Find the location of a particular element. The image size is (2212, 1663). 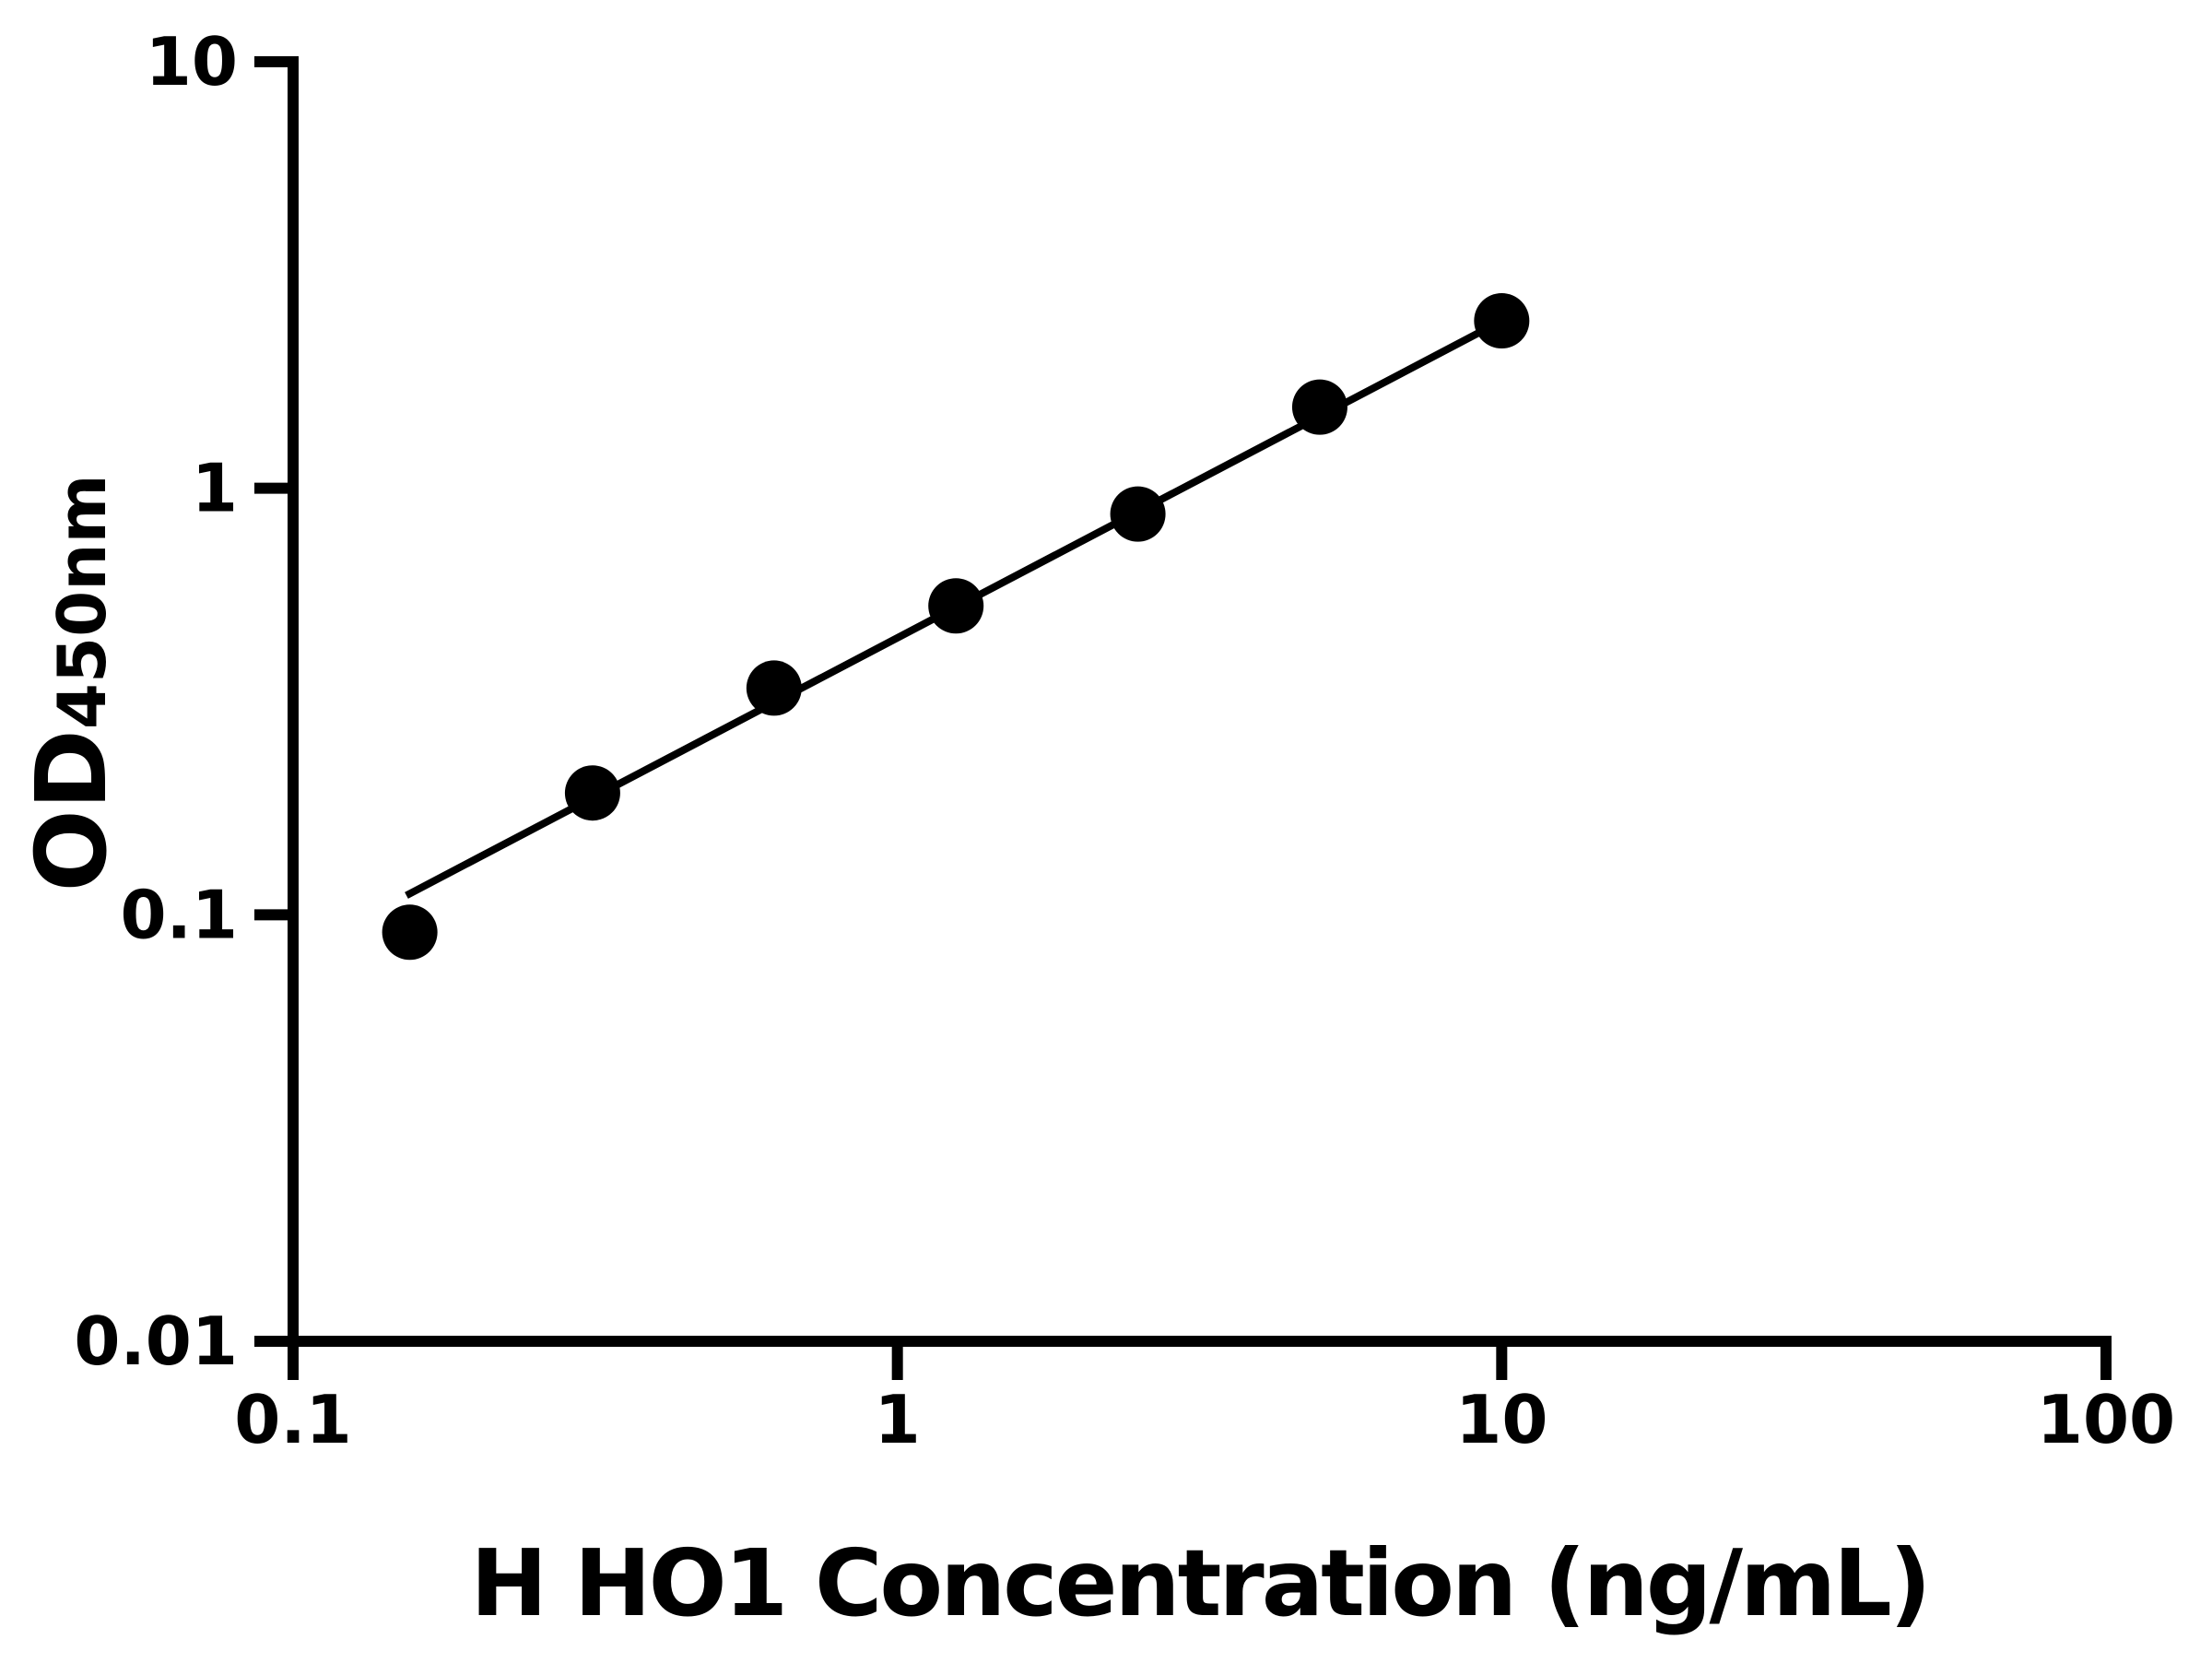

y-axis-ticks is located at coordinates (273, 701).